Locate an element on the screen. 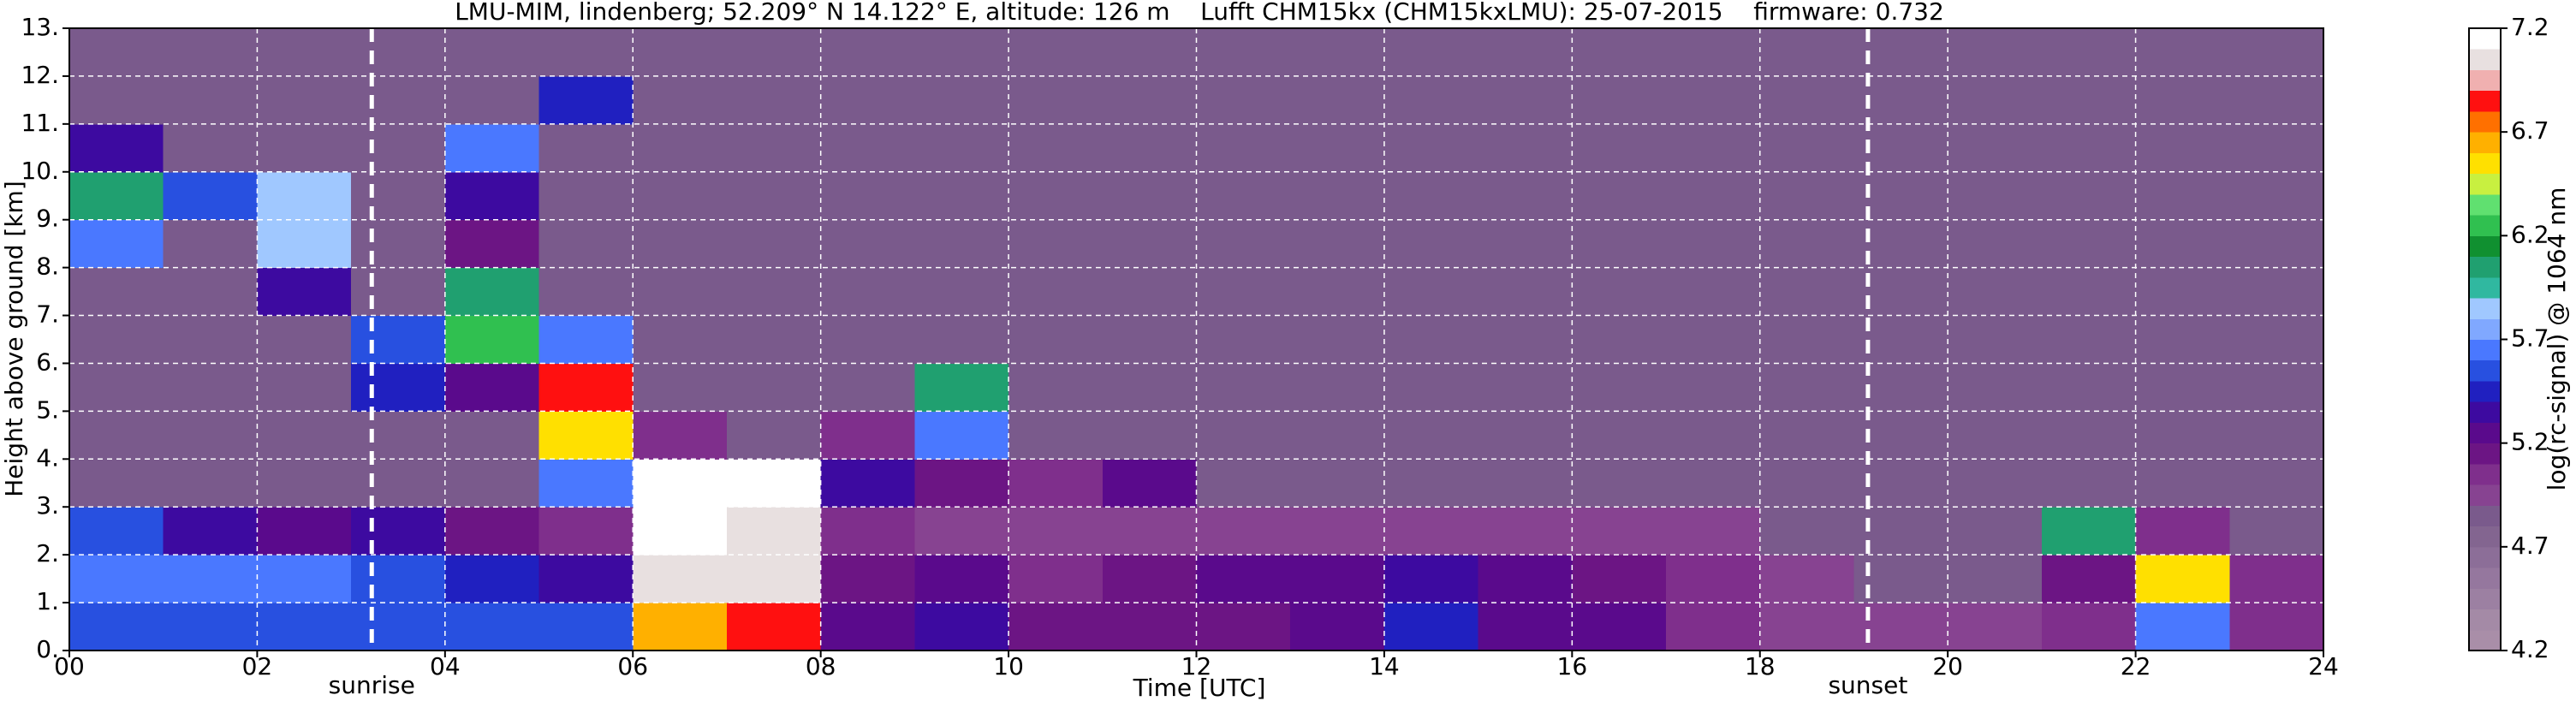 Image resolution: width=2576 pixels, height=707 pixels. y-tick-label: 7. is located at coordinates (47, 314).